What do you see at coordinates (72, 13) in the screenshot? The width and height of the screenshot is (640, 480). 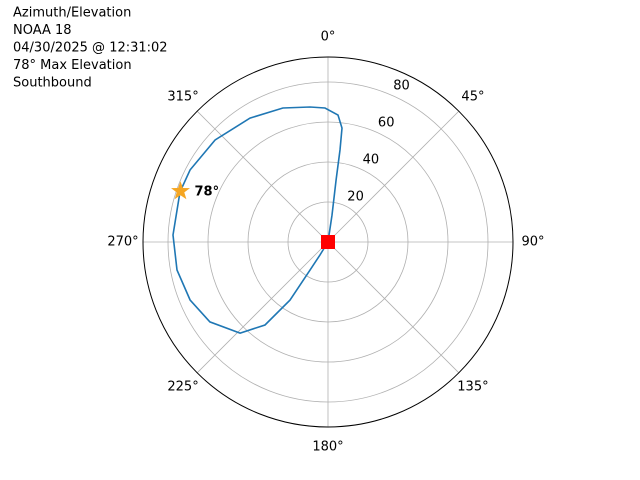 I see `info-line: Azimuth/Elevation` at bounding box center [72, 13].